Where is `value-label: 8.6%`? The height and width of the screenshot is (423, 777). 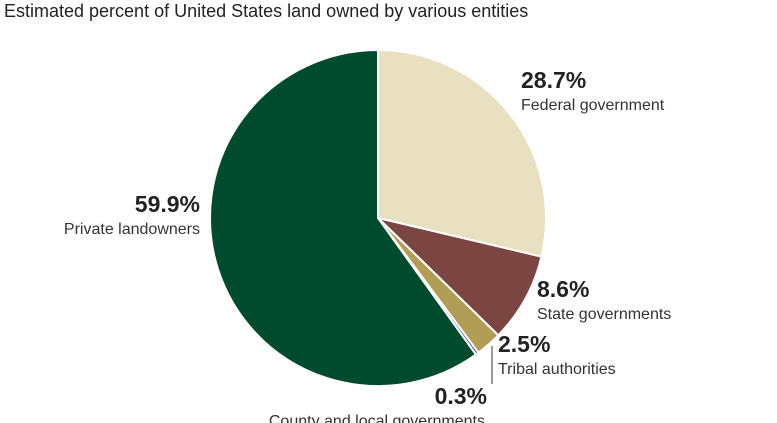 value-label: 8.6% is located at coordinates (563, 289).